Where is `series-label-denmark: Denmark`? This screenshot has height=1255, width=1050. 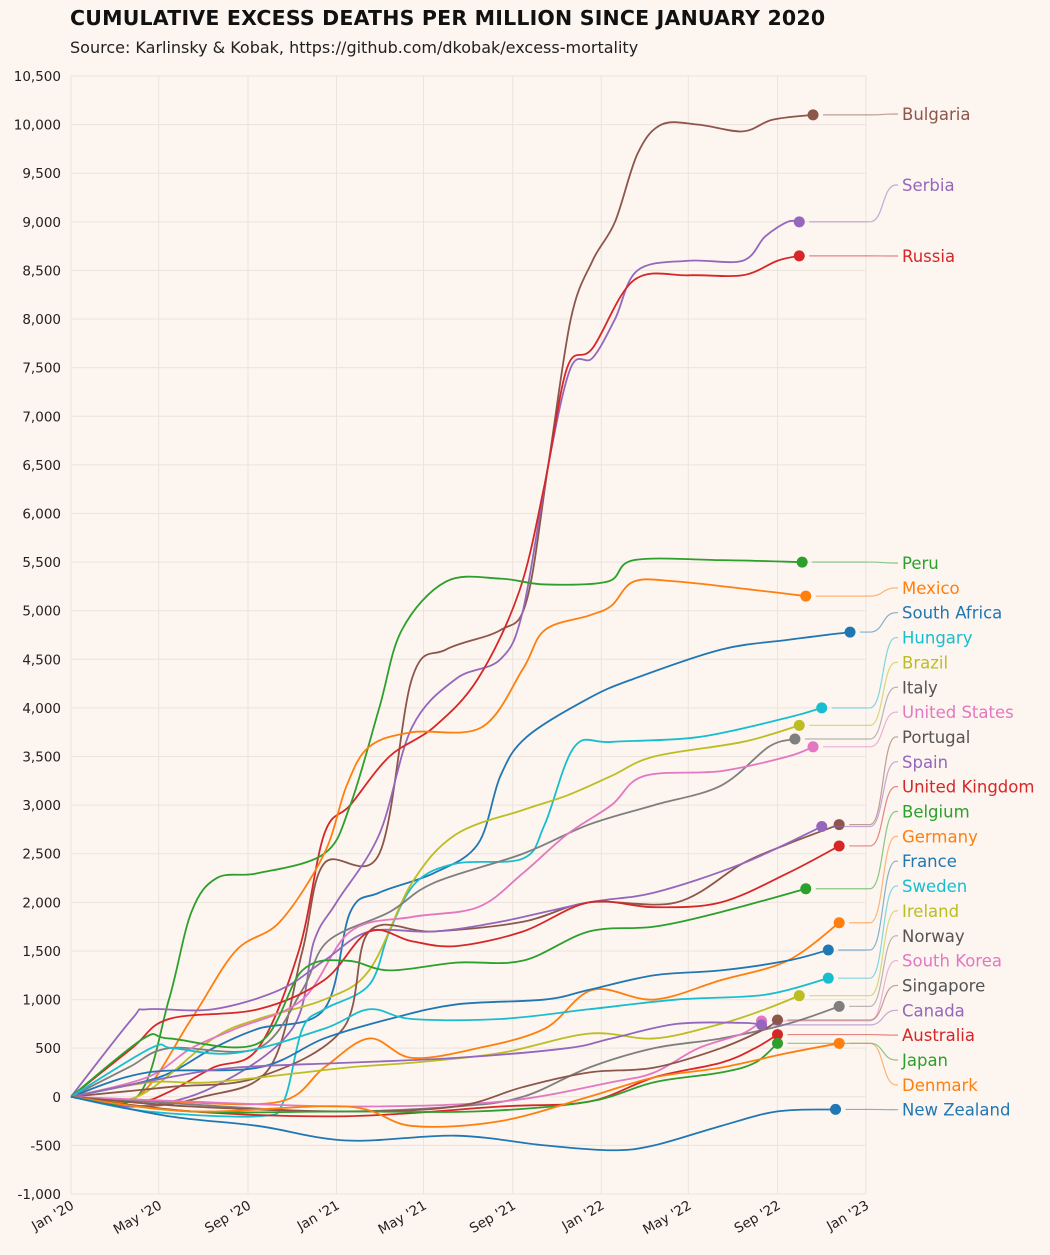
series-label-denmark: Denmark is located at coordinates (940, 1085).